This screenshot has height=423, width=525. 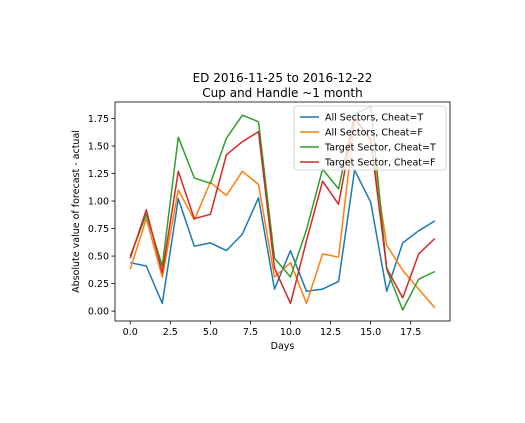 I want to click on legend-box, so click(x=370, y=138).